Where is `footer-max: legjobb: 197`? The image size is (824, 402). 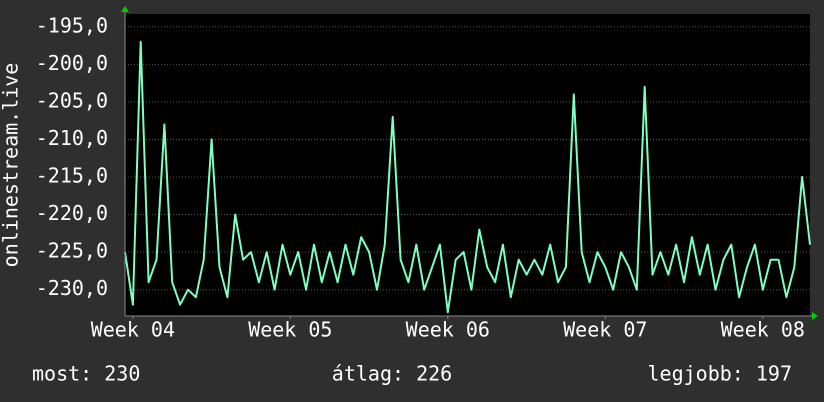 footer-max: legjobb: 197 is located at coordinates (720, 374).